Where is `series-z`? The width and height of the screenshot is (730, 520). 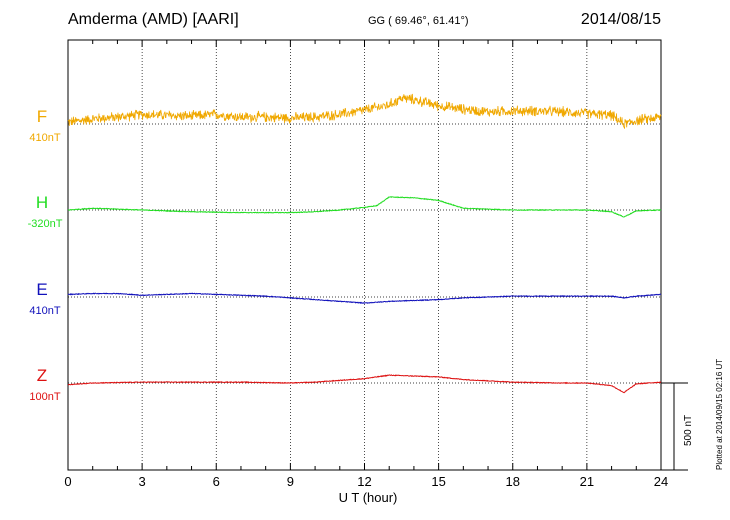
series-z is located at coordinates (364, 384).